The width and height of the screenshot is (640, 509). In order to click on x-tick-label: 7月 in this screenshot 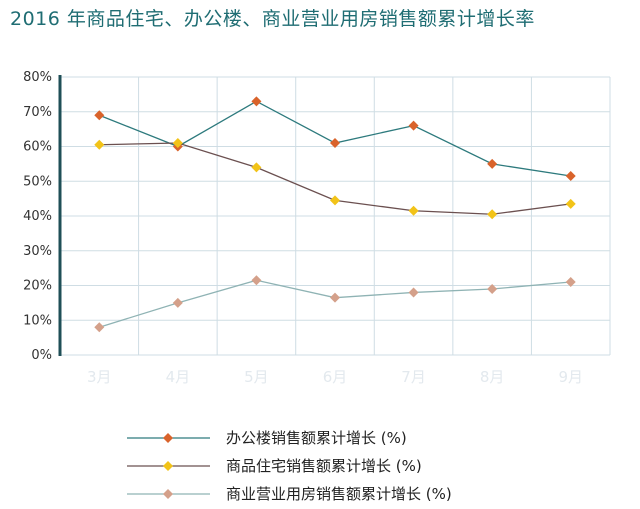, I will do `click(413, 377)`.